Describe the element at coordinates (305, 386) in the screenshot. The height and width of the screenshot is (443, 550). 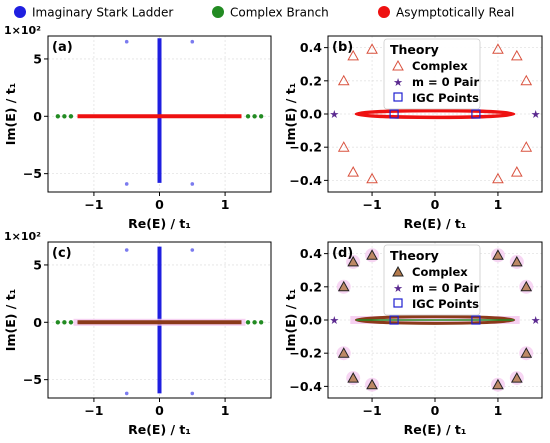
I see `y-tick-label: −0.4` at that location.